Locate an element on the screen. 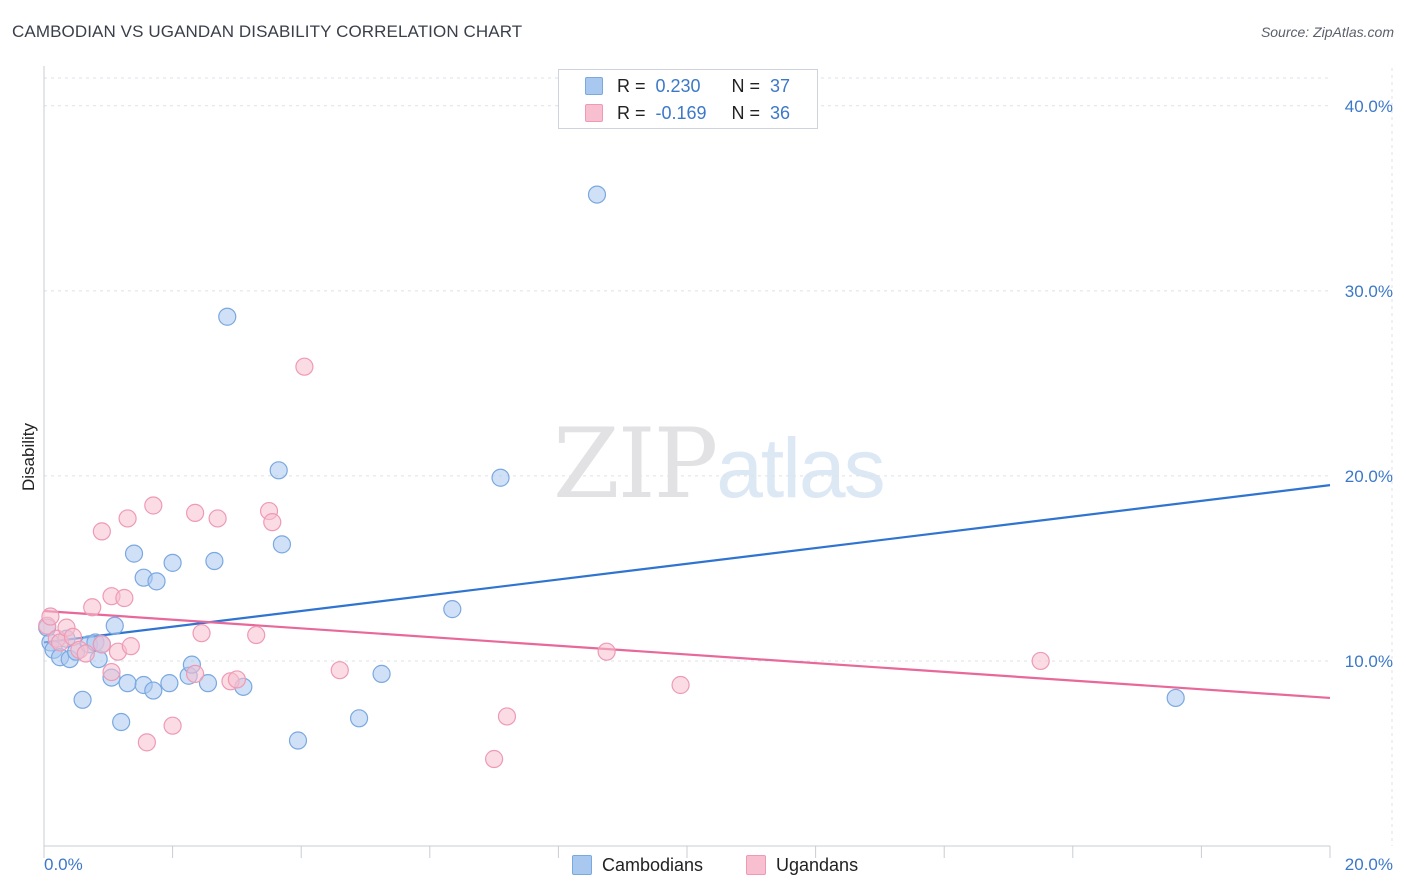  legend-item-ugandans: Ugandans is located at coordinates (802, 865).